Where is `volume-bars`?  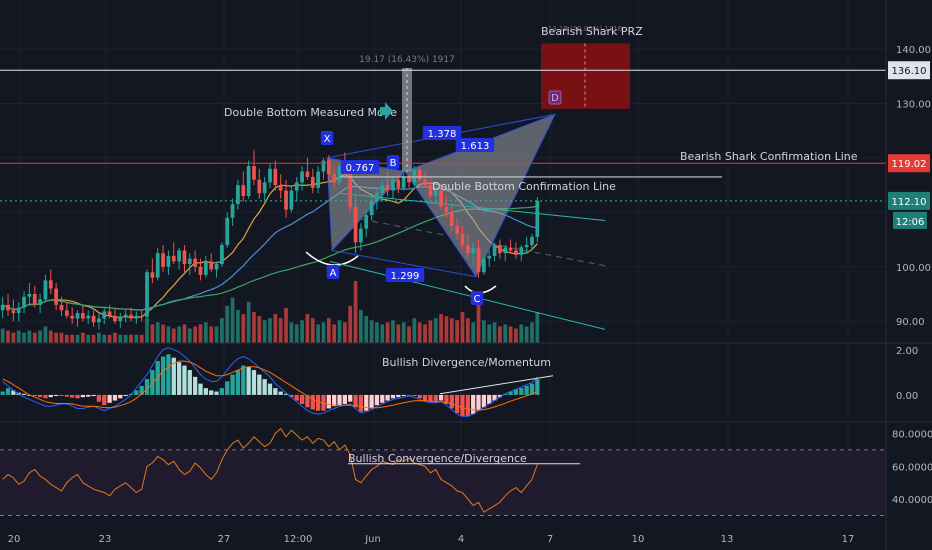
volume-bars is located at coordinates (270, 312).